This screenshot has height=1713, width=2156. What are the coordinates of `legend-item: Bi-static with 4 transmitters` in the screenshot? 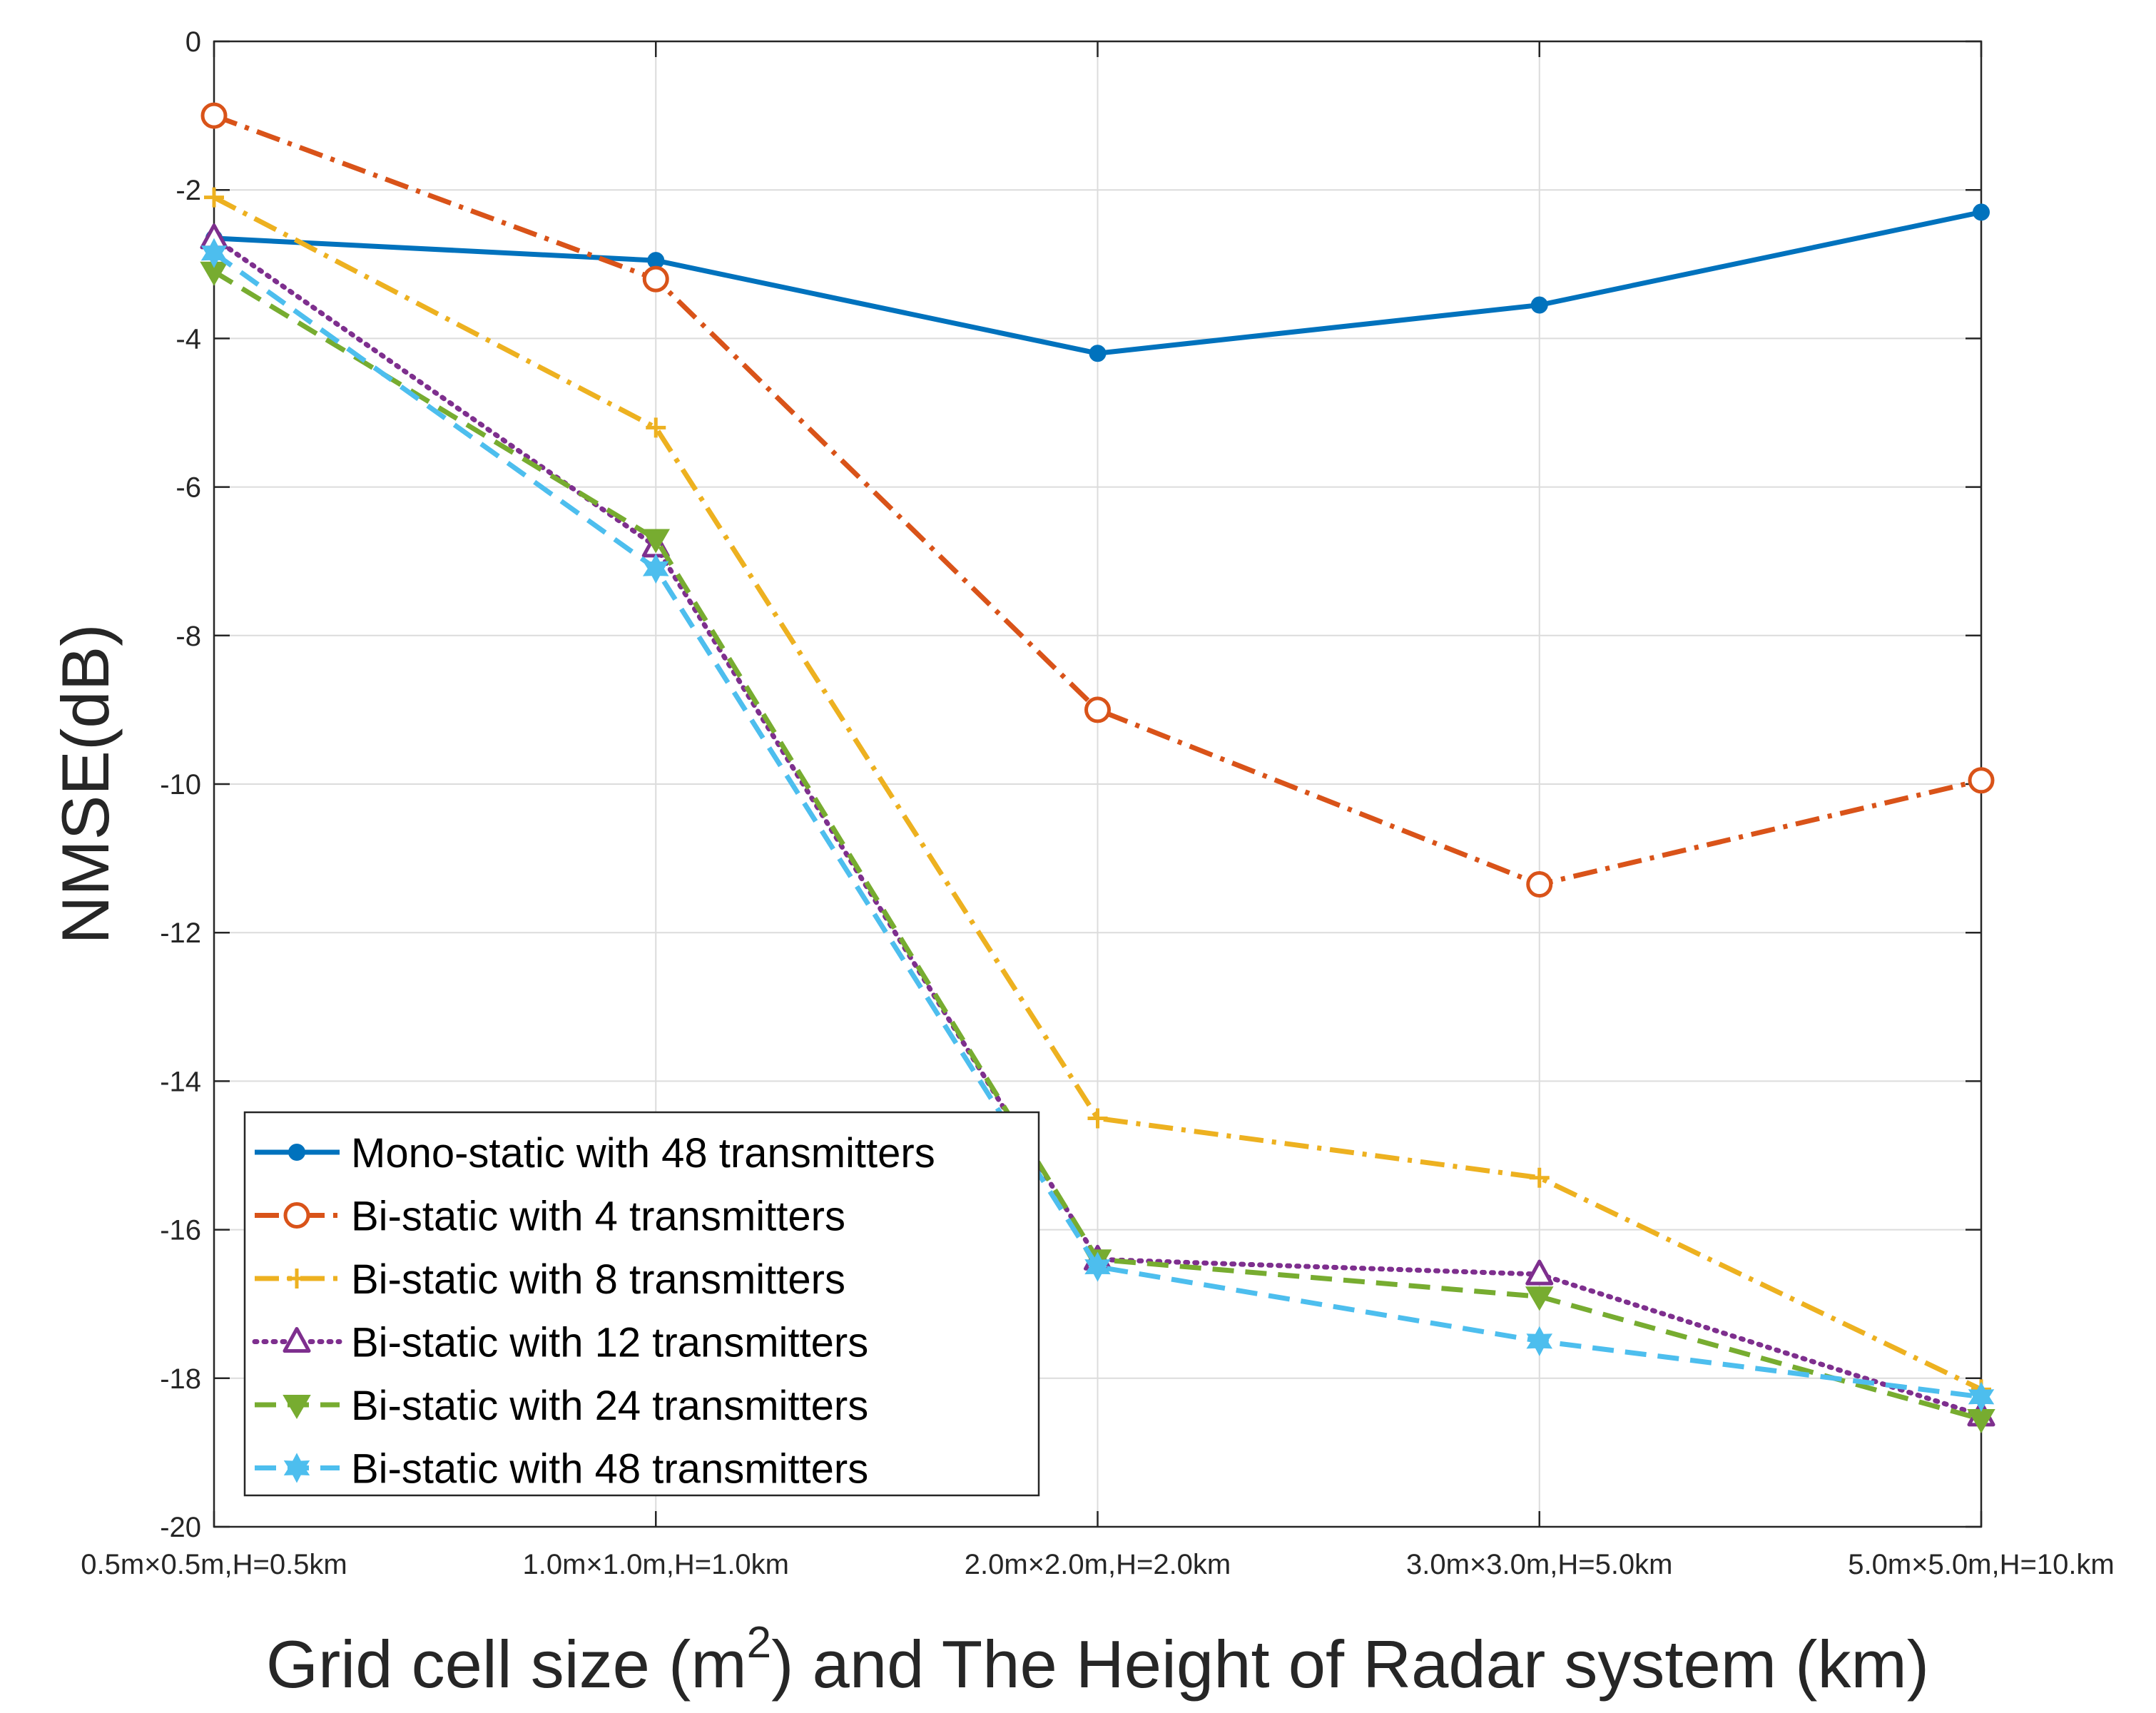 It's located at (550, 1217).